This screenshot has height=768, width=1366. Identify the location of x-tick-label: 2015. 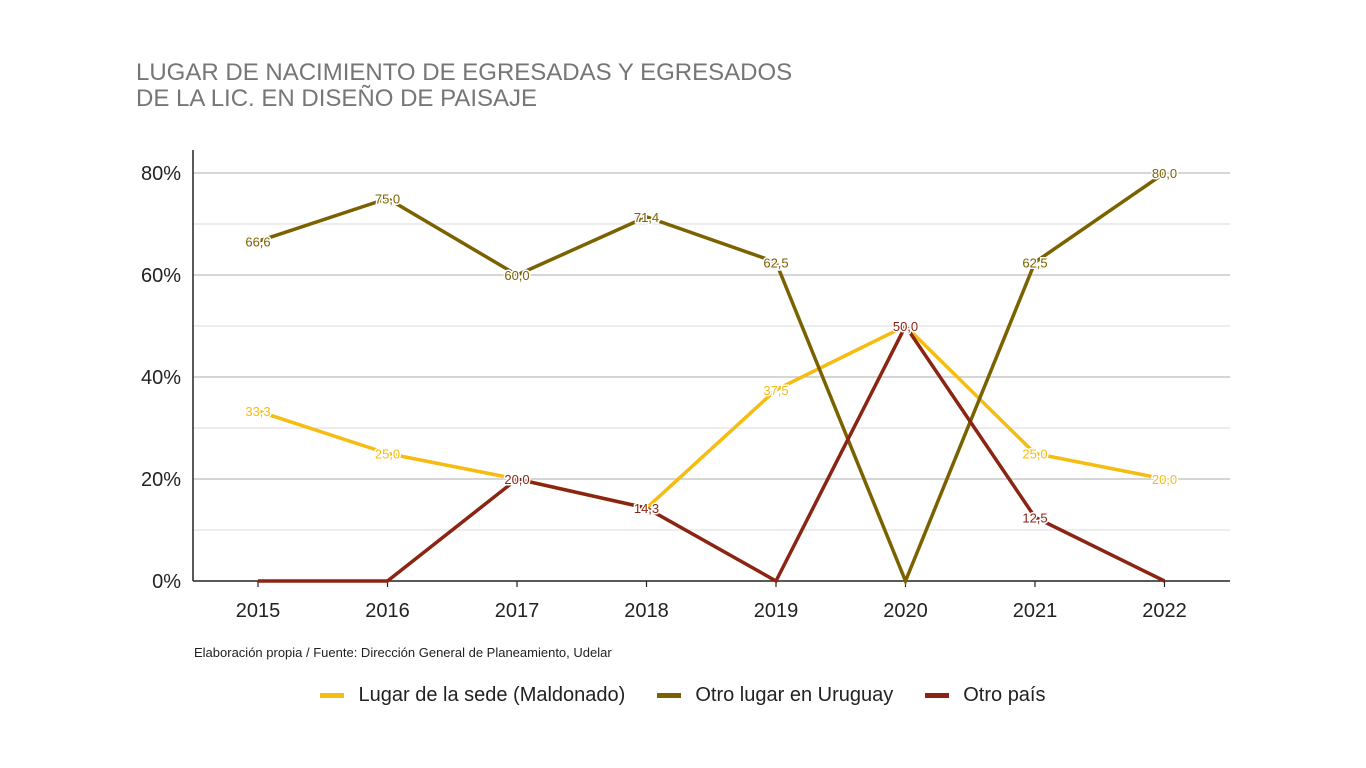
(258, 611).